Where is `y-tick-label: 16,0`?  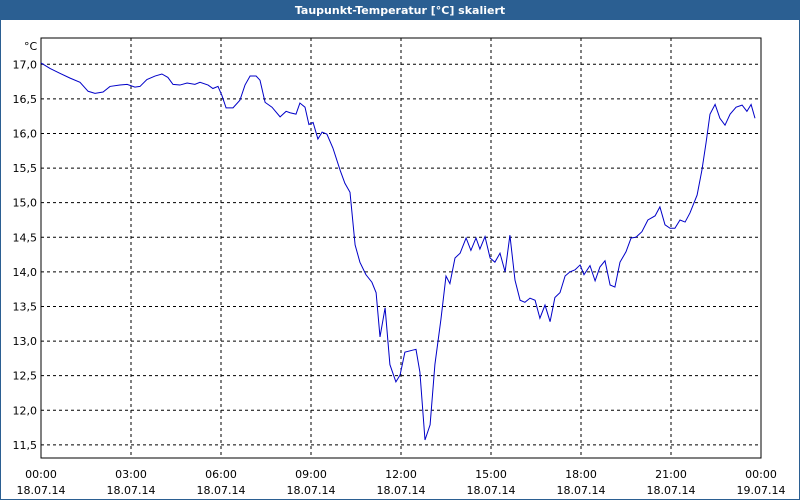 y-tick-label: 16,0 is located at coordinates (25, 133).